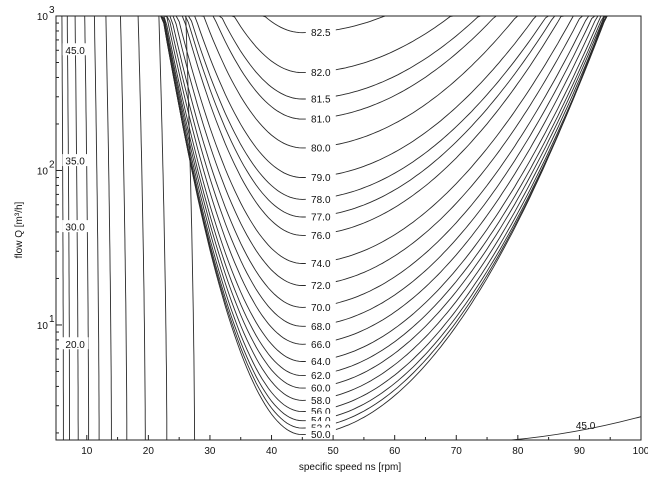 The image size is (648, 482). What do you see at coordinates (19, 229) in the screenshot?
I see `y-axis-label: flow Q [m³/h]` at bounding box center [19, 229].